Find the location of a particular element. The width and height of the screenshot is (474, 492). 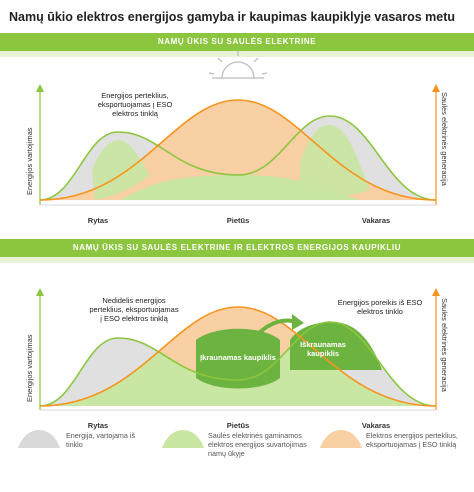

section2-x-label-morning: Rytas is located at coordinates (98, 425).